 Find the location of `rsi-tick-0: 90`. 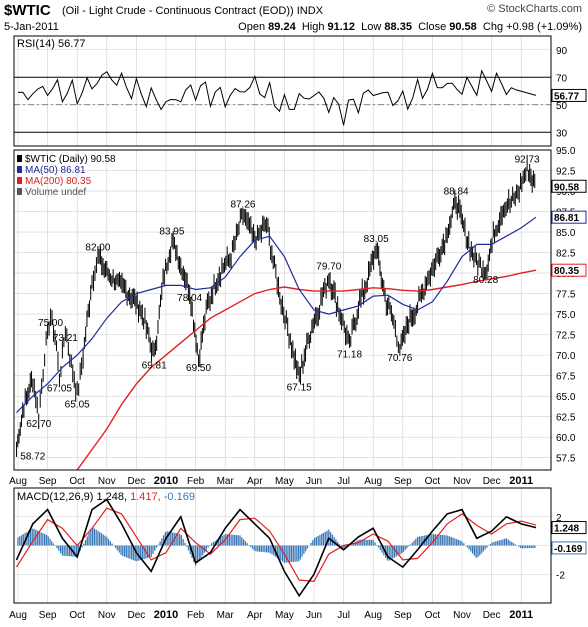

rsi-tick-0: 90 is located at coordinates (562, 51).